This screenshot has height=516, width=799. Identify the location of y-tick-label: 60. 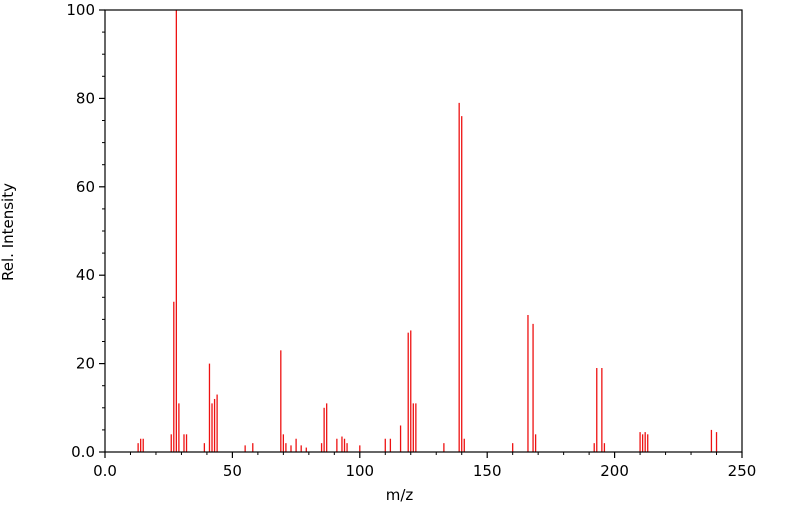
(85, 187).